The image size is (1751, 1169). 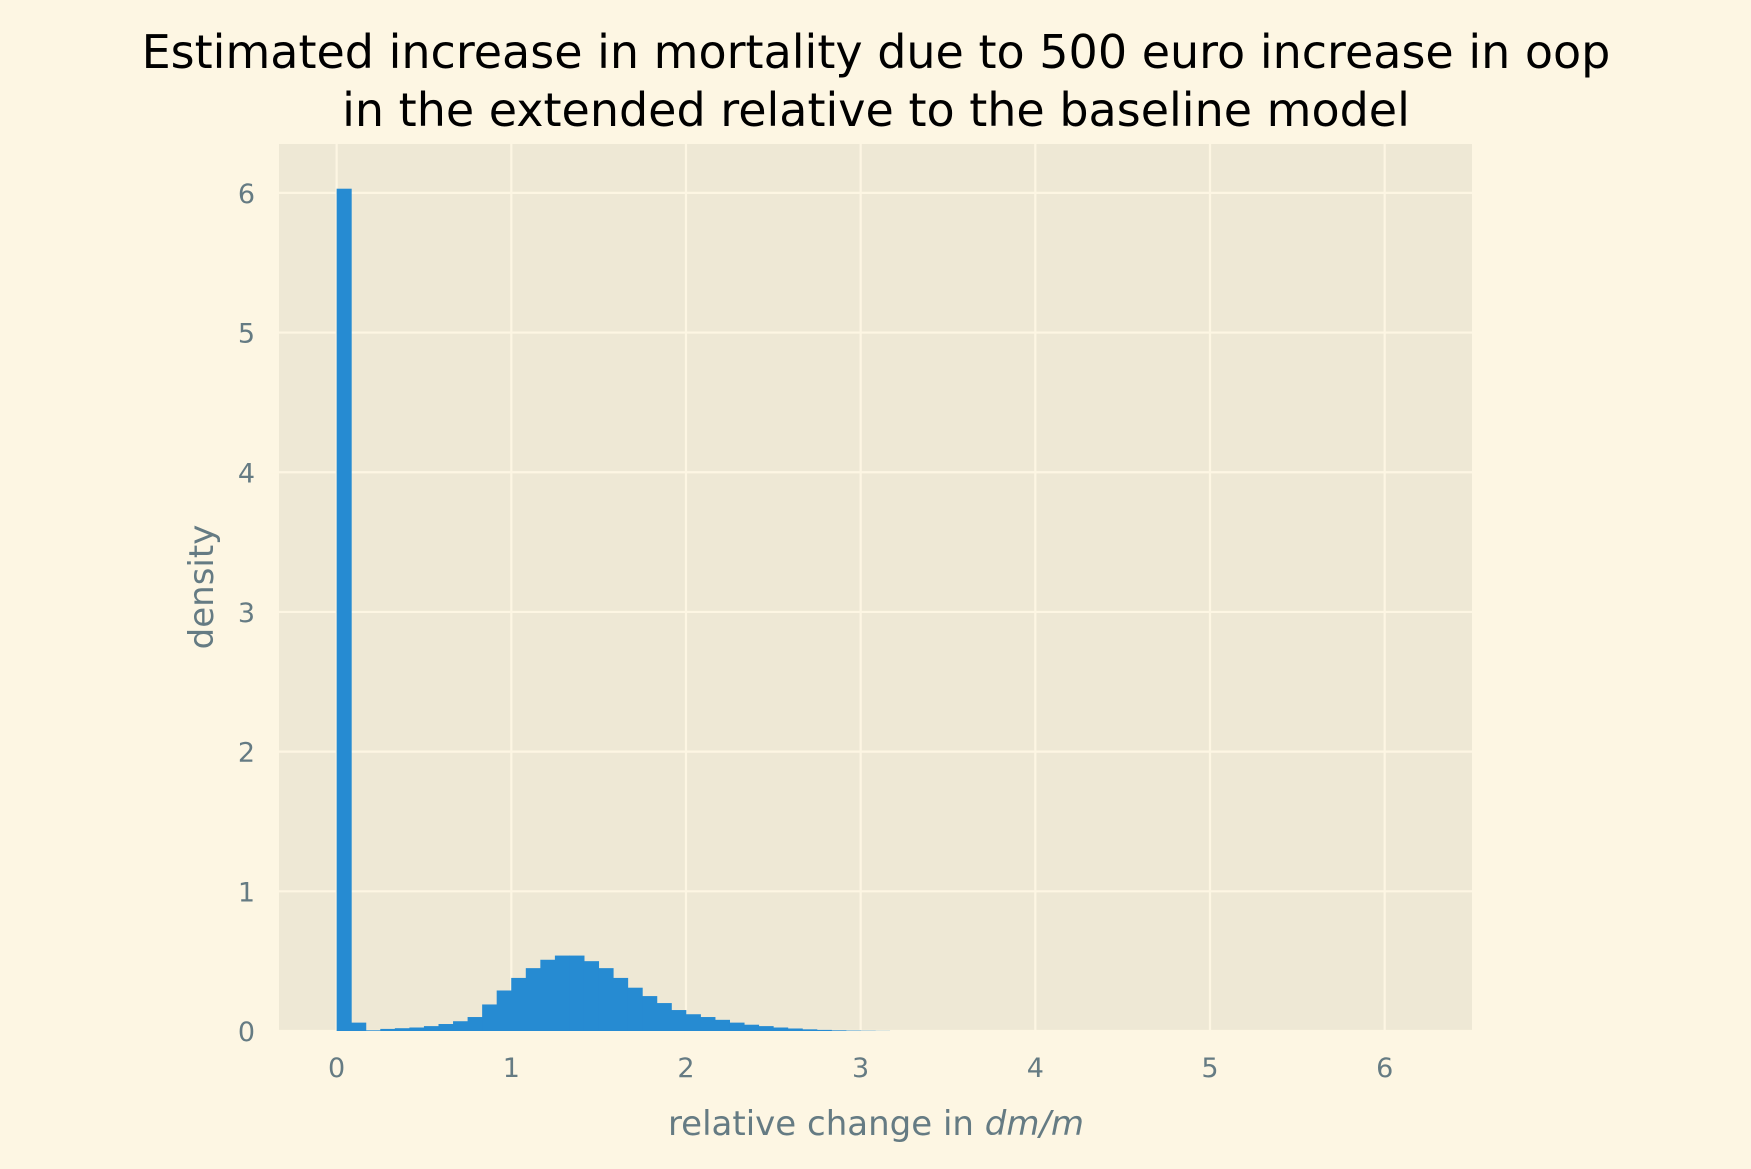 What do you see at coordinates (826, 1124) in the screenshot?
I see `x-axis-label-text: relative change in` at bounding box center [826, 1124].